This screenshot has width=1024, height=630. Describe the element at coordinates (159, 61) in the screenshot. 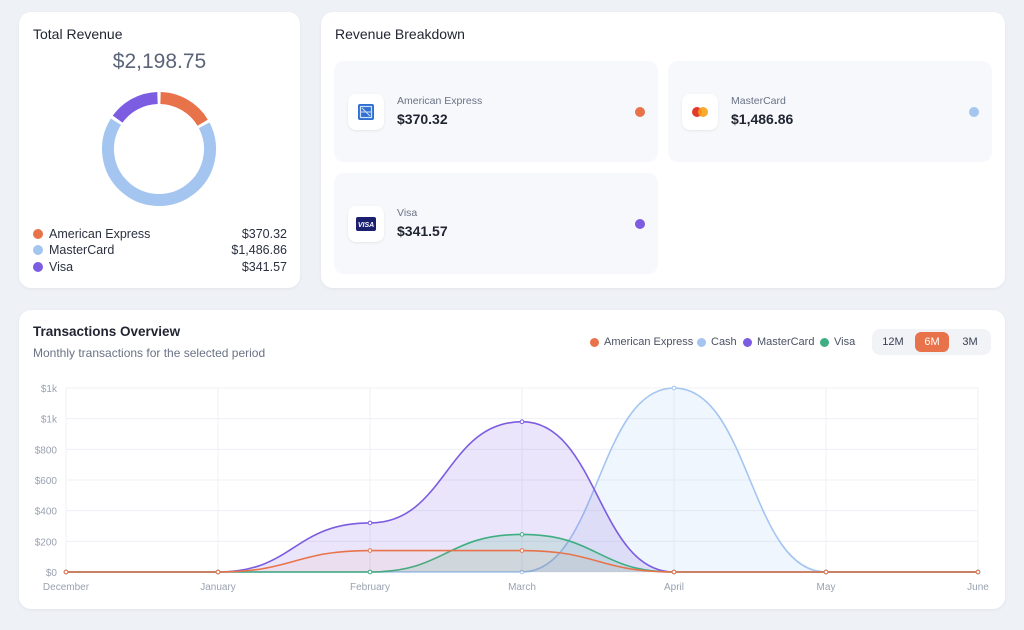

I see `total-revenue-amount: $2,198.75` at that location.